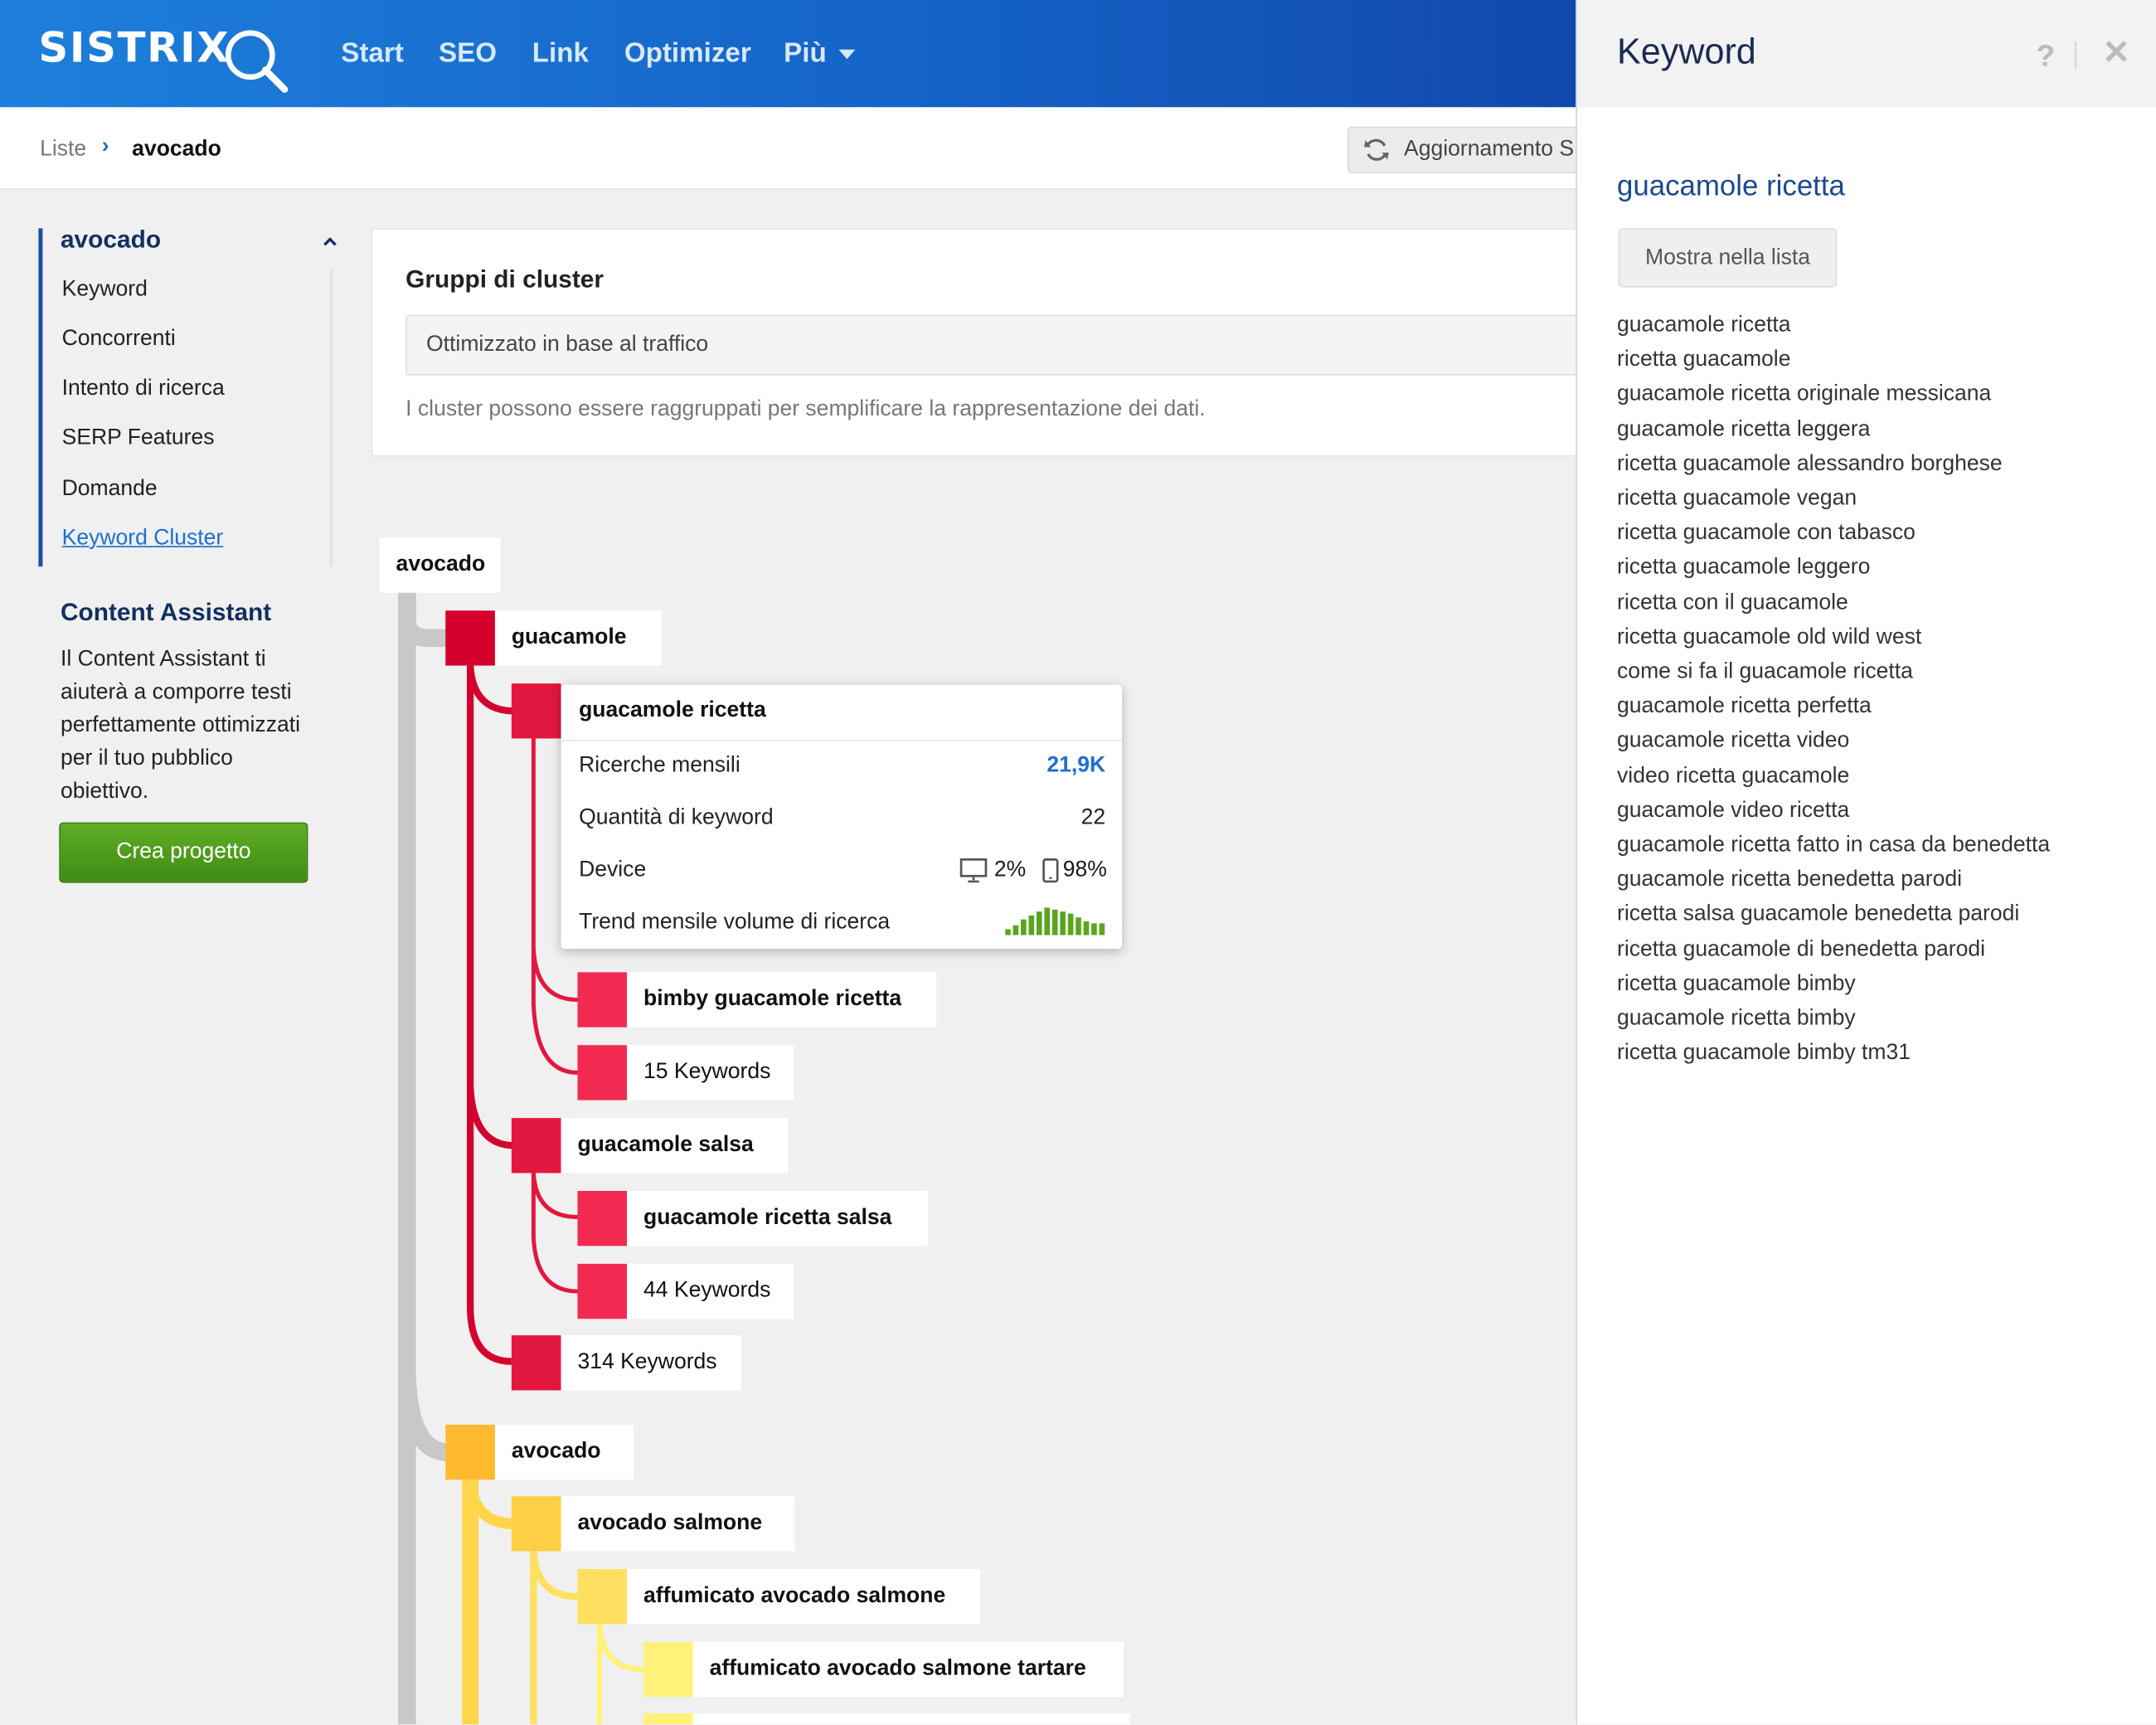  What do you see at coordinates (40, 398) in the screenshot?
I see `sidebar-active-indicator` at bounding box center [40, 398].